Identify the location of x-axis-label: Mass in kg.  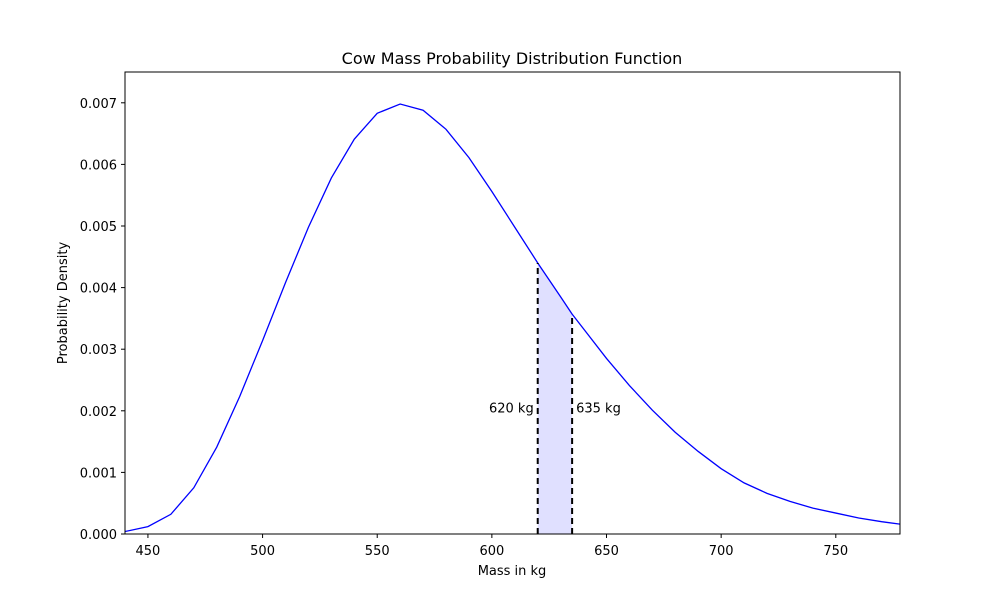
(512, 571).